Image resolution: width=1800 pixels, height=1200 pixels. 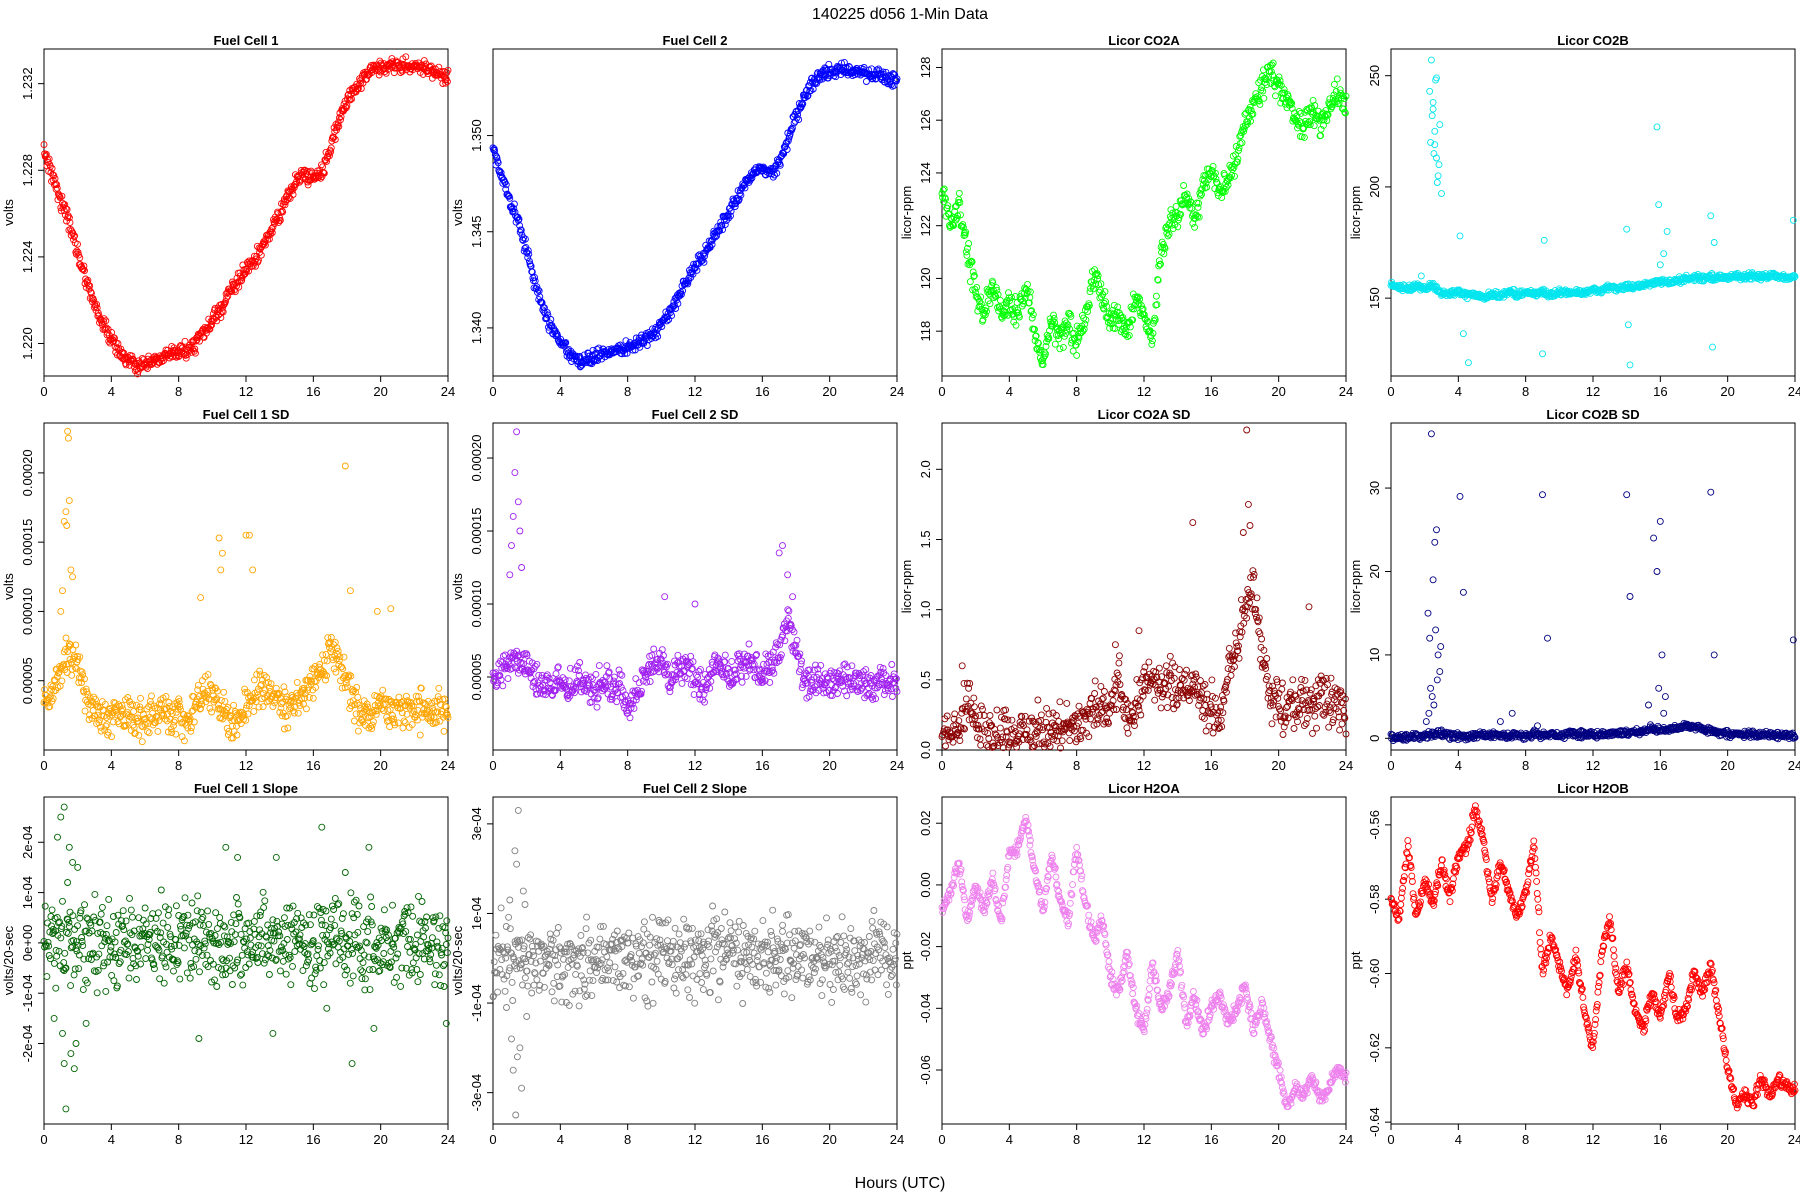 What do you see at coordinates (476, 231) in the screenshot?
I see `y-tick-label: 1.345` at bounding box center [476, 231].